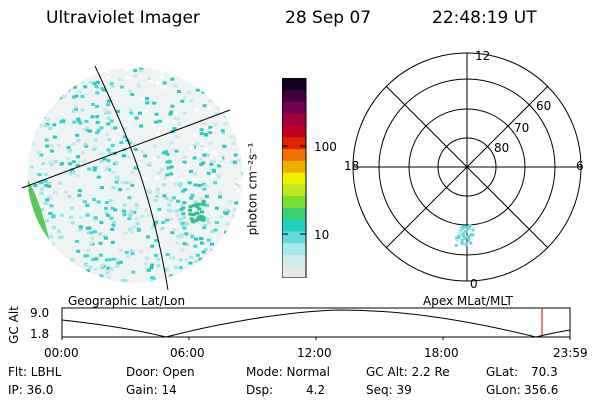 This screenshot has width=600, height=400. Describe the element at coordinates (541, 390) in the screenshot. I see `glon-value: 356.6` at that location.